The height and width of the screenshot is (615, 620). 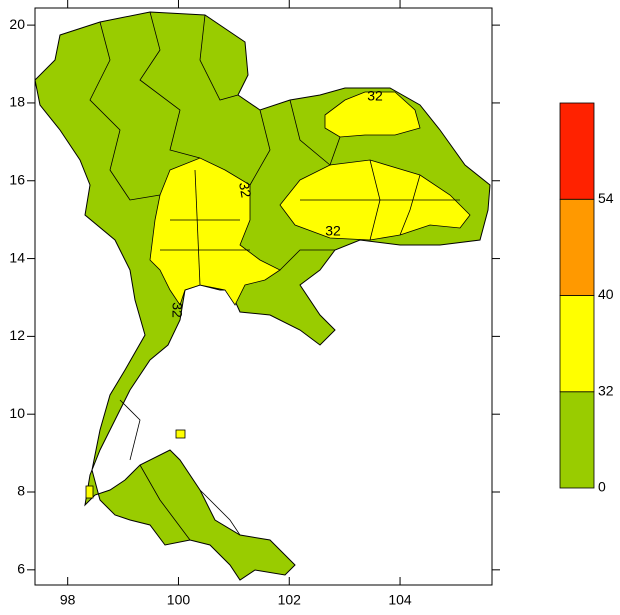 I want to click on x-tick-label: 100, so click(x=179, y=600).